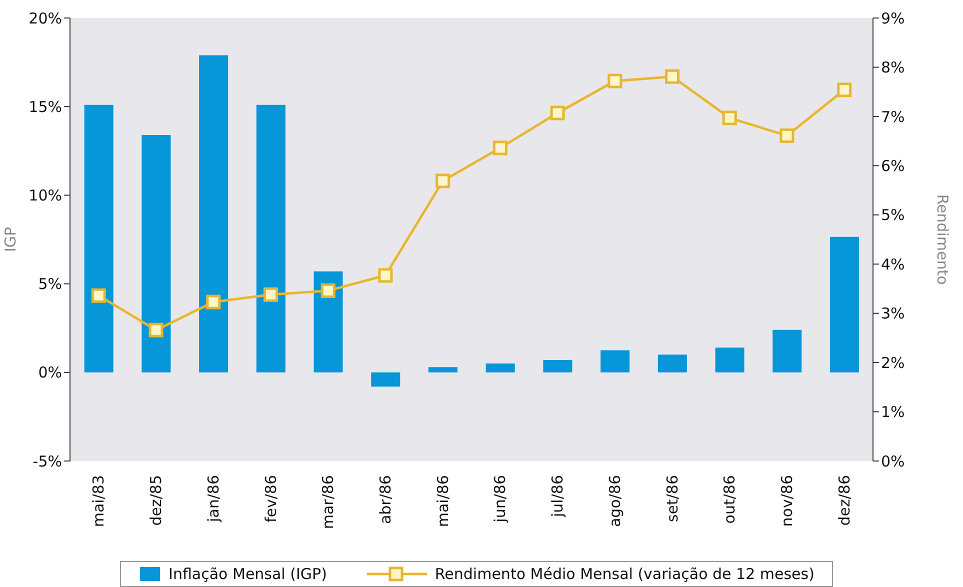  Describe the element at coordinates (893, 165) in the screenshot. I see `y2-tick-label: 6%` at that location.